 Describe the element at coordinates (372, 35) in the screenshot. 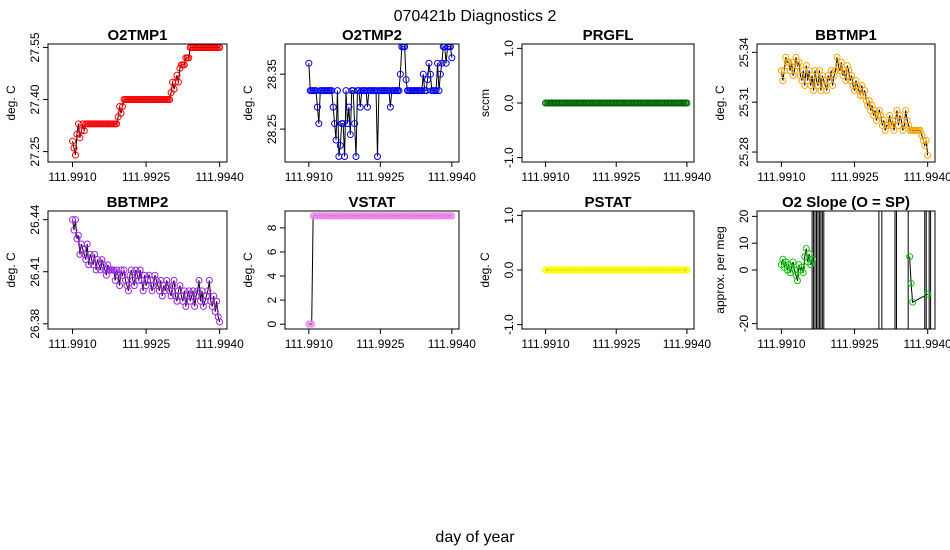

I see `panel-title: O2TMP2` at that location.